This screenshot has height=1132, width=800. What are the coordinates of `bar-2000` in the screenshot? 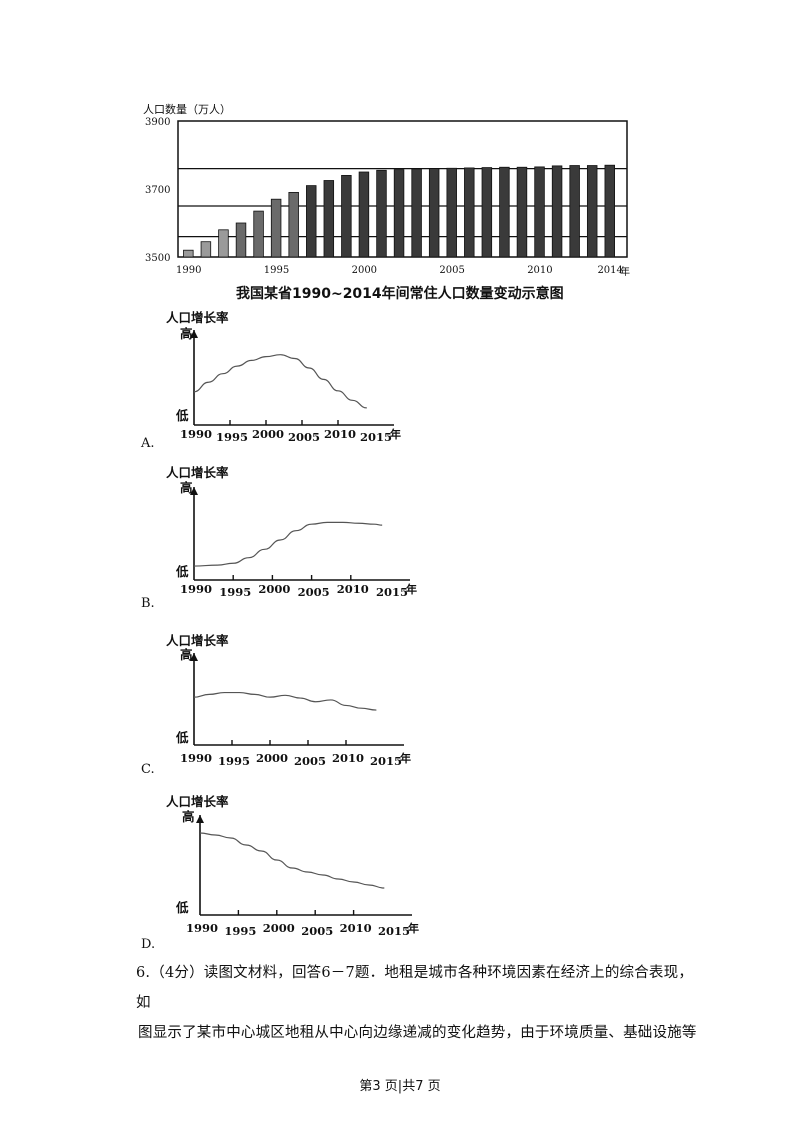 It's located at (364, 214).